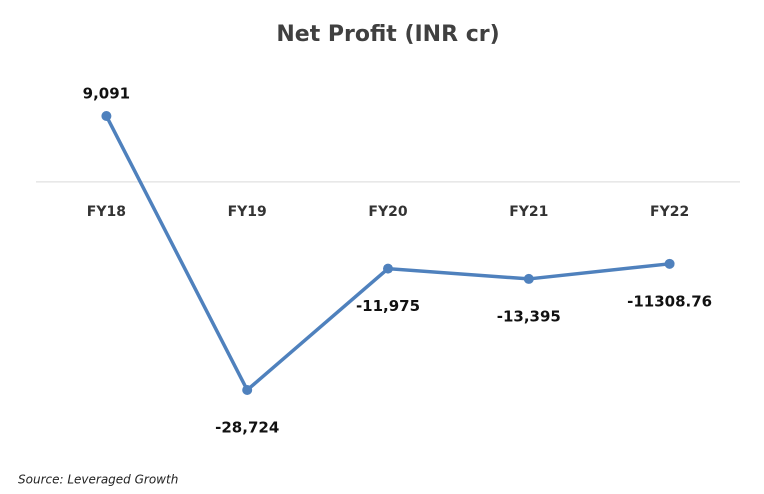 The width and height of the screenshot is (764, 494). Describe the element at coordinates (387, 34) in the screenshot. I see `chart-title: Net Profit (INR cr)` at that location.